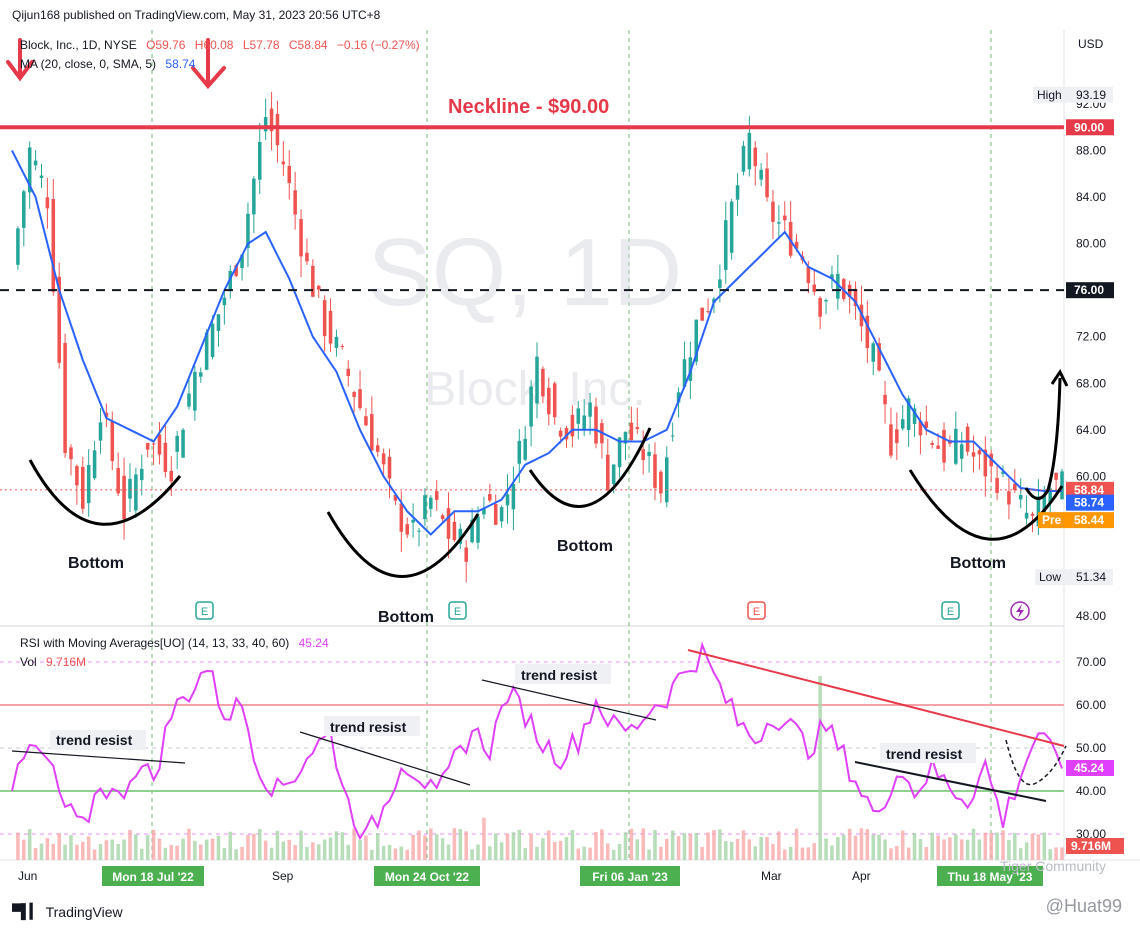 The width and height of the screenshot is (1140, 931). What do you see at coordinates (1089, 768) in the screenshot?
I see `svg-text: 45.24` at bounding box center [1089, 768].